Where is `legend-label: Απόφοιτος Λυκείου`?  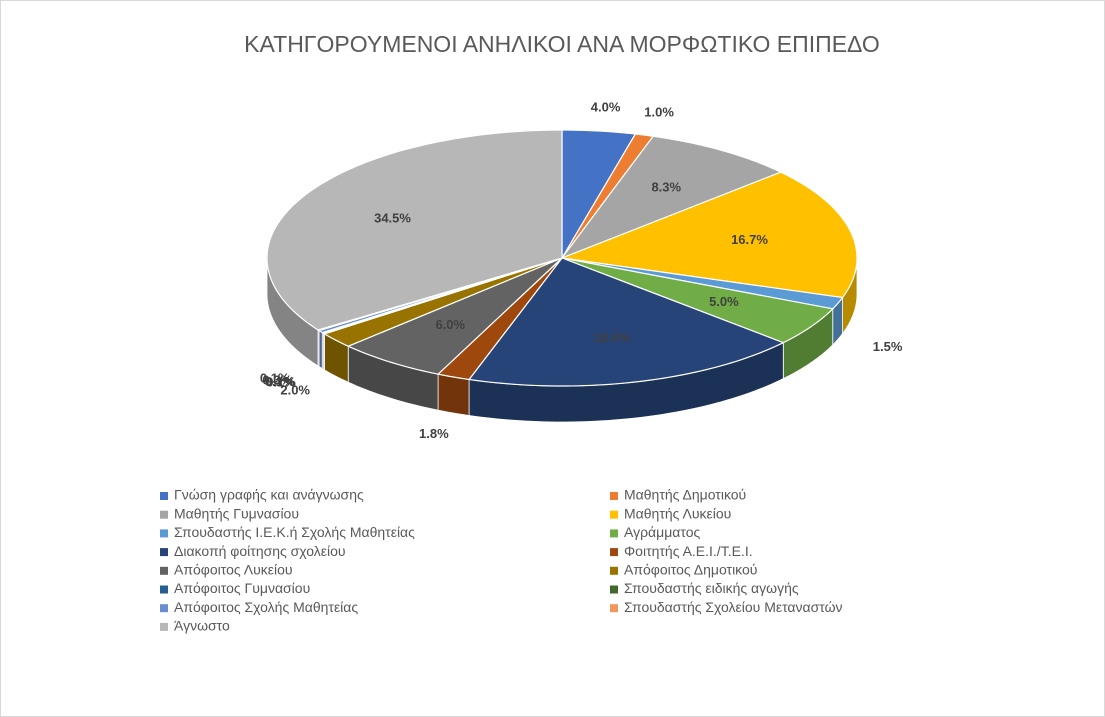
legend-label: Απόφοιτος Λυκείου is located at coordinates (233, 570).